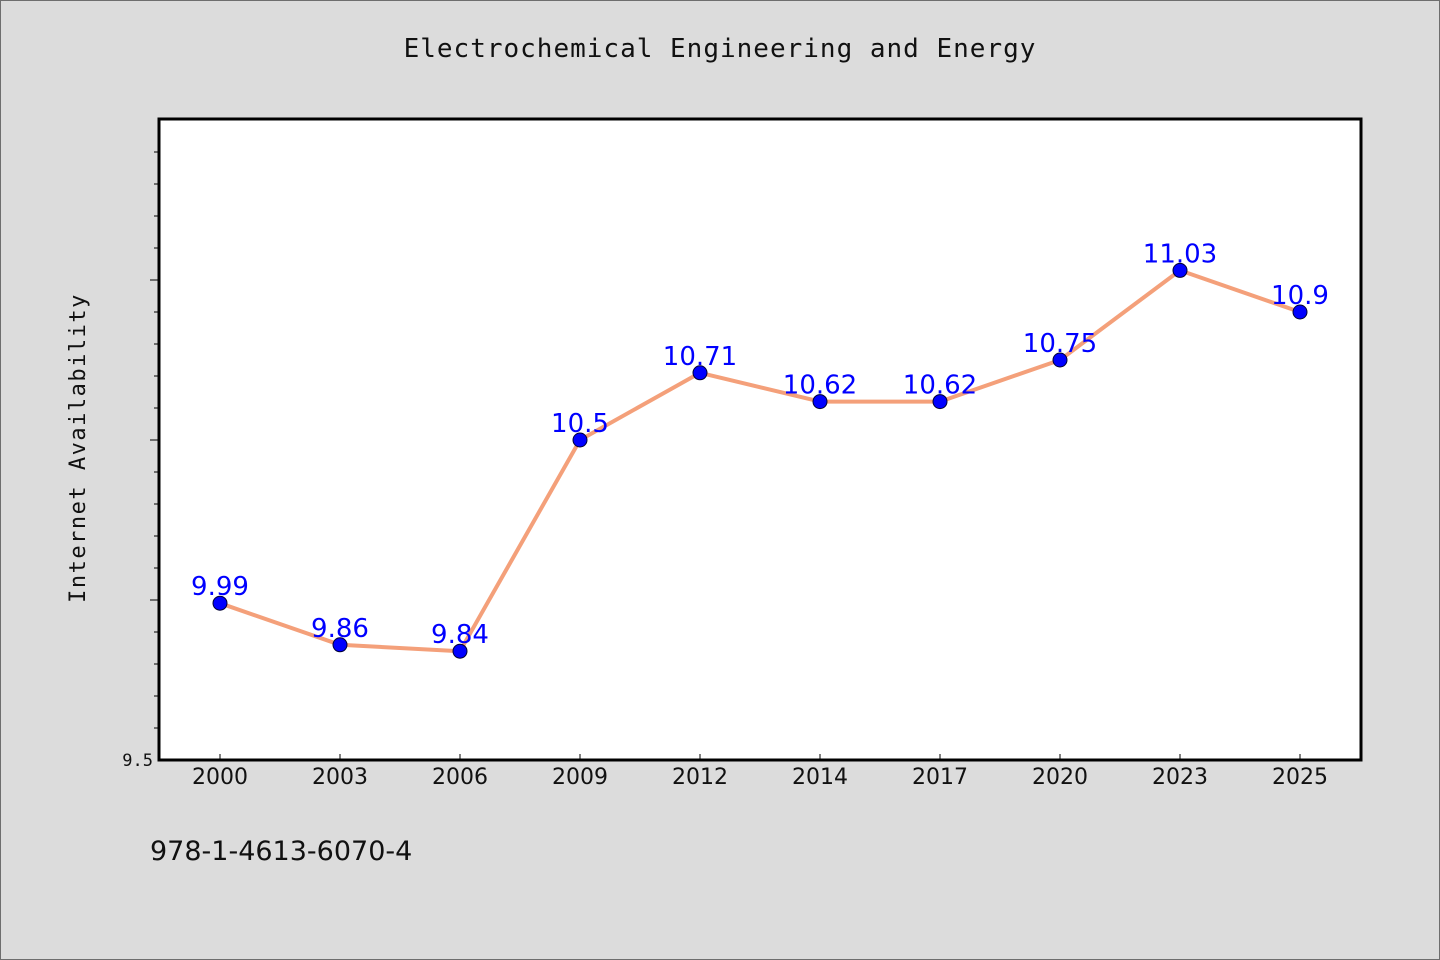 The width and height of the screenshot is (1440, 960). Describe the element at coordinates (720, 49) in the screenshot. I see `chart-title: Electrochemical Engineering and Energy` at that location.